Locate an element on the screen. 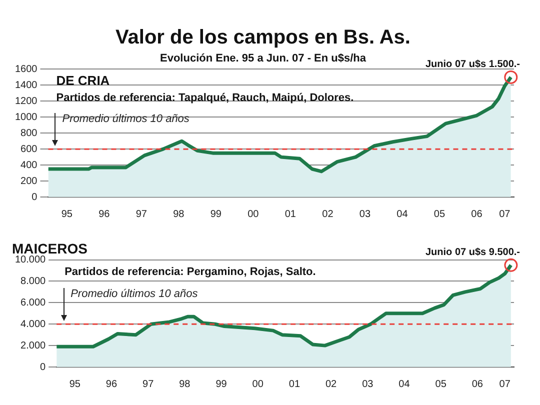 The image size is (540, 405). chart-title: Valor de los campos en Bs. As. is located at coordinates (263, 37).